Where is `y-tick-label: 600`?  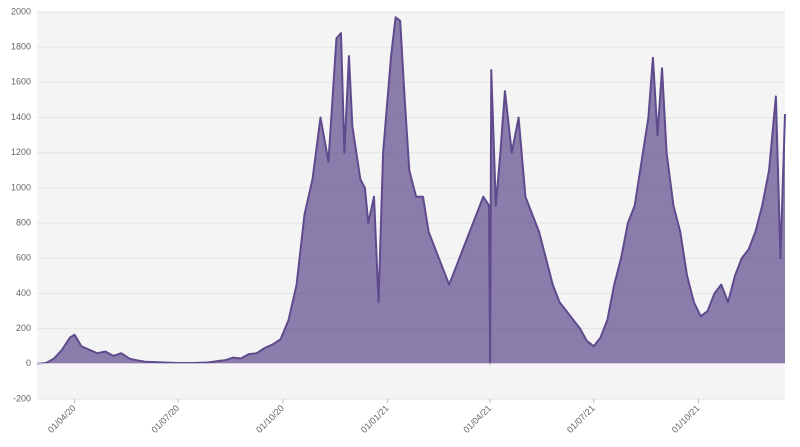
y-tick-label: 600 is located at coordinates (23, 258).